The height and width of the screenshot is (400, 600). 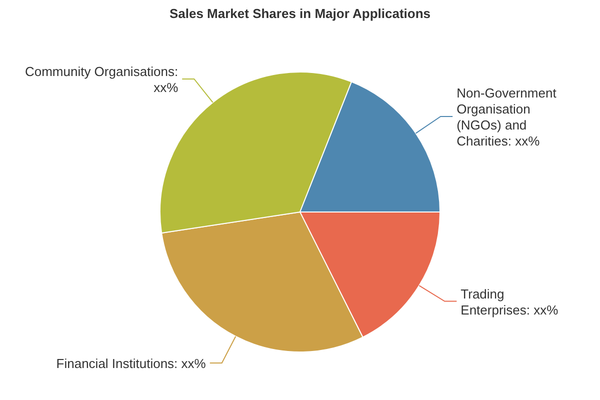 What do you see at coordinates (101, 79) in the screenshot?
I see `slice-label: Community Organisations: xx%` at bounding box center [101, 79].